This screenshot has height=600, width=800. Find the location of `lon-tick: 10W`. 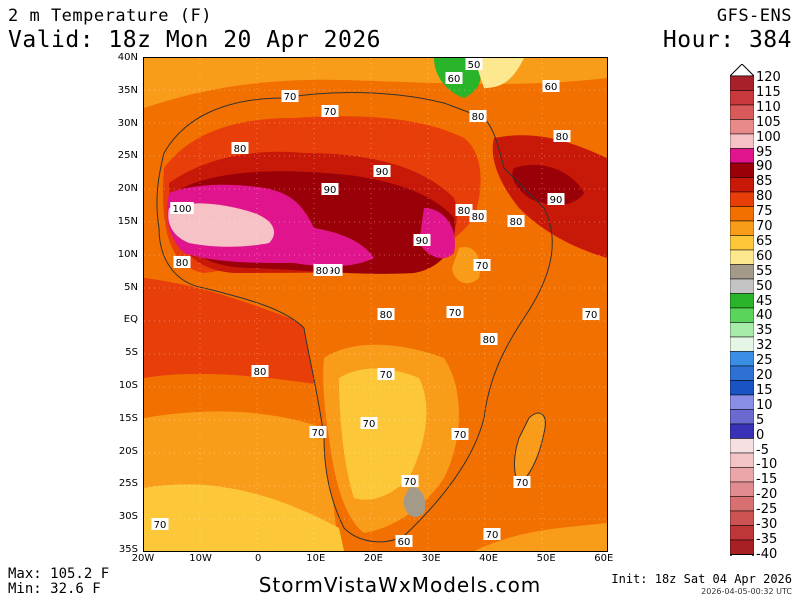

lon-tick: 10W is located at coordinates (200, 558).